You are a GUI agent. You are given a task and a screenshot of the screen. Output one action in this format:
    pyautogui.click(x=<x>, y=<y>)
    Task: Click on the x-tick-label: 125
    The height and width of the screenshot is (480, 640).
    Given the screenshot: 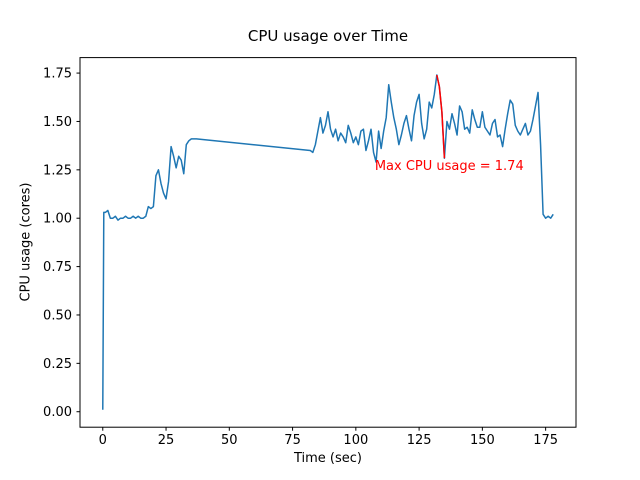 What is the action you would take?
    pyautogui.click(x=419, y=440)
    